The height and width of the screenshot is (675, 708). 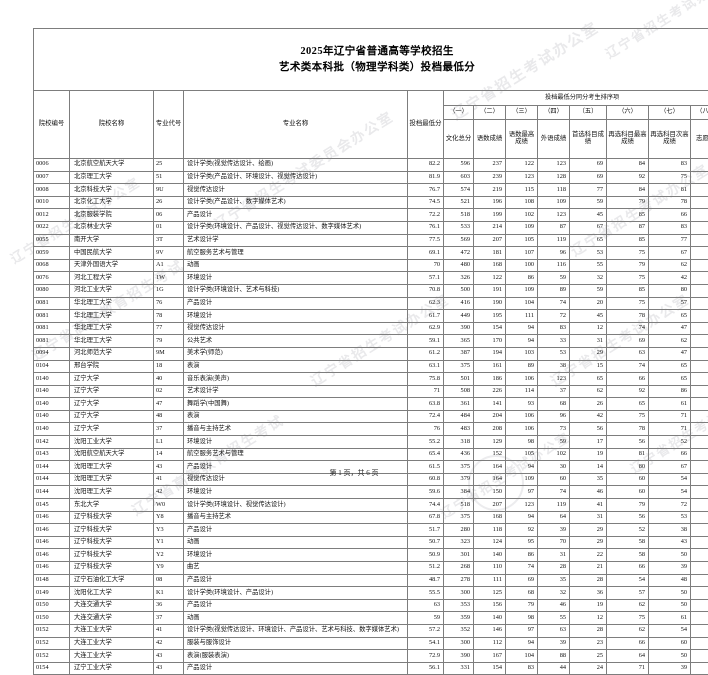 What do you see at coordinates (426, 215) in the screenshot?
I see `row-min-score: 72.2` at bounding box center [426, 215].